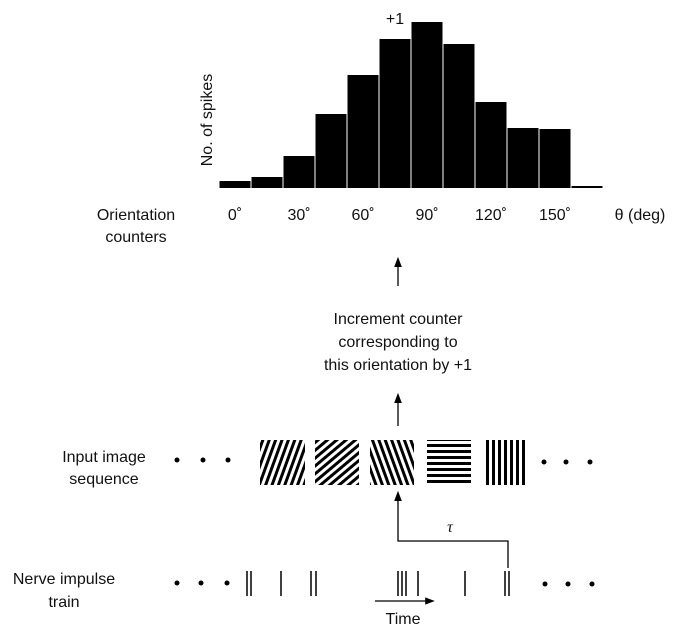 The width and height of the screenshot is (687, 633). What do you see at coordinates (491, 215) in the screenshot?
I see `x-tick-label: 120˚` at bounding box center [491, 215].